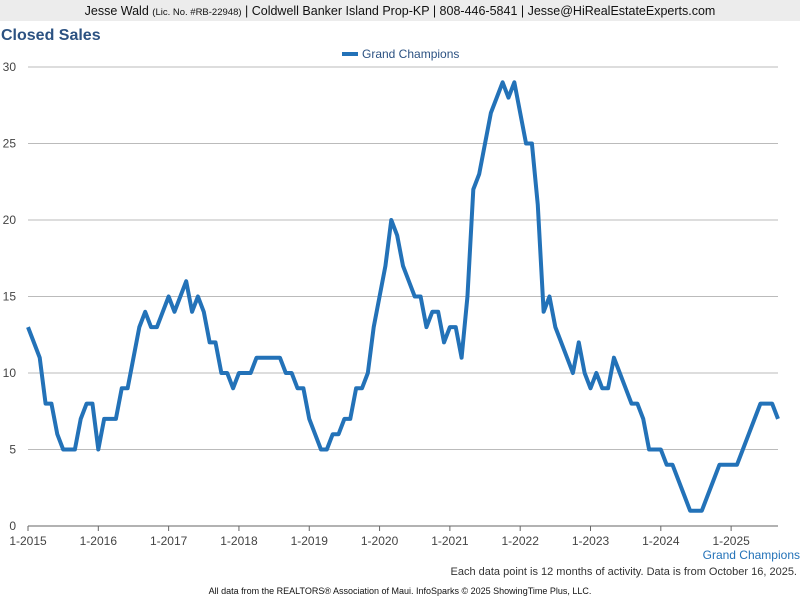 This screenshot has height=600, width=800. Describe the element at coordinates (591, 541) in the screenshot. I see `x-tick-label: 1-2023` at that location.